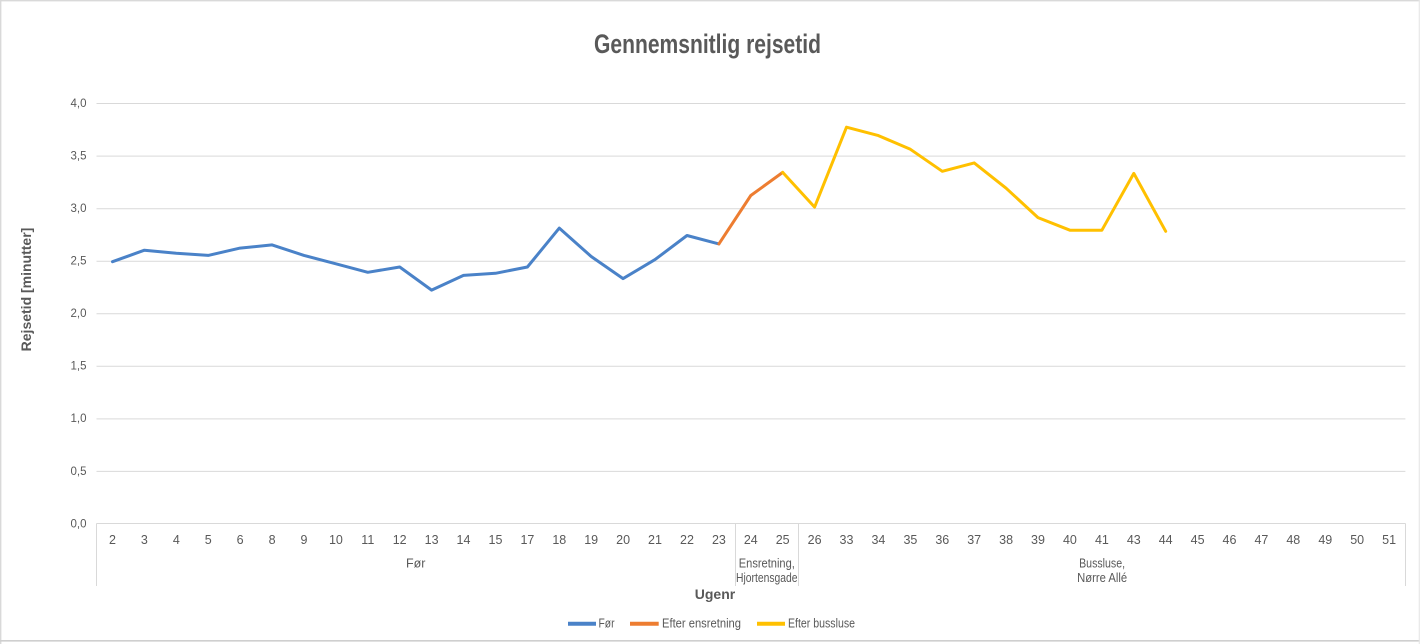 The height and width of the screenshot is (644, 1420). Describe the element at coordinates (767, 578) in the screenshot. I see `svg-text: Hjortensgade` at that location.